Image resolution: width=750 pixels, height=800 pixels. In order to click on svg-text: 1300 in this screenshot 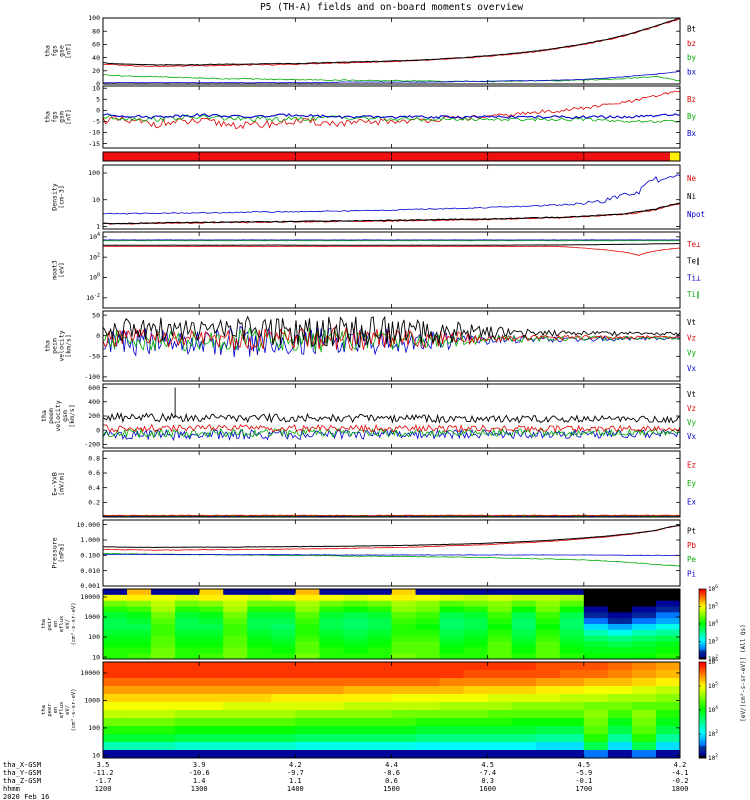, I will do `click(199, 789)`.